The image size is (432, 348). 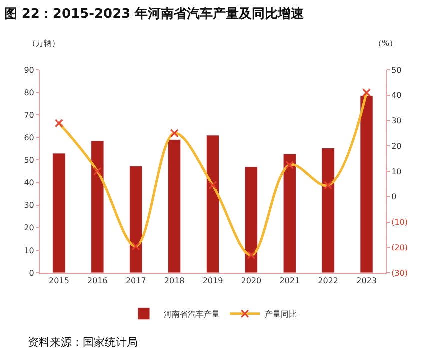 What do you see at coordinates (251, 281) in the screenshot?
I see `x-tick-label: 2020` at bounding box center [251, 281].